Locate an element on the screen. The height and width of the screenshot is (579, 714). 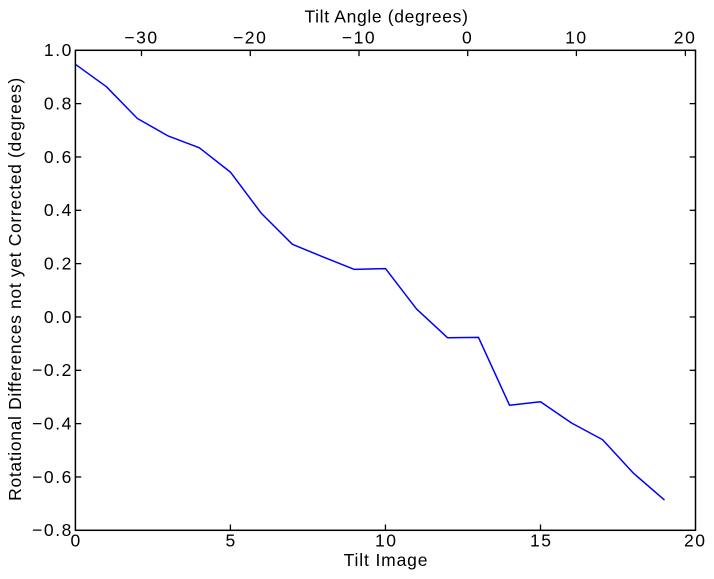
svg-text: 1.0 is located at coordinates (58, 50).